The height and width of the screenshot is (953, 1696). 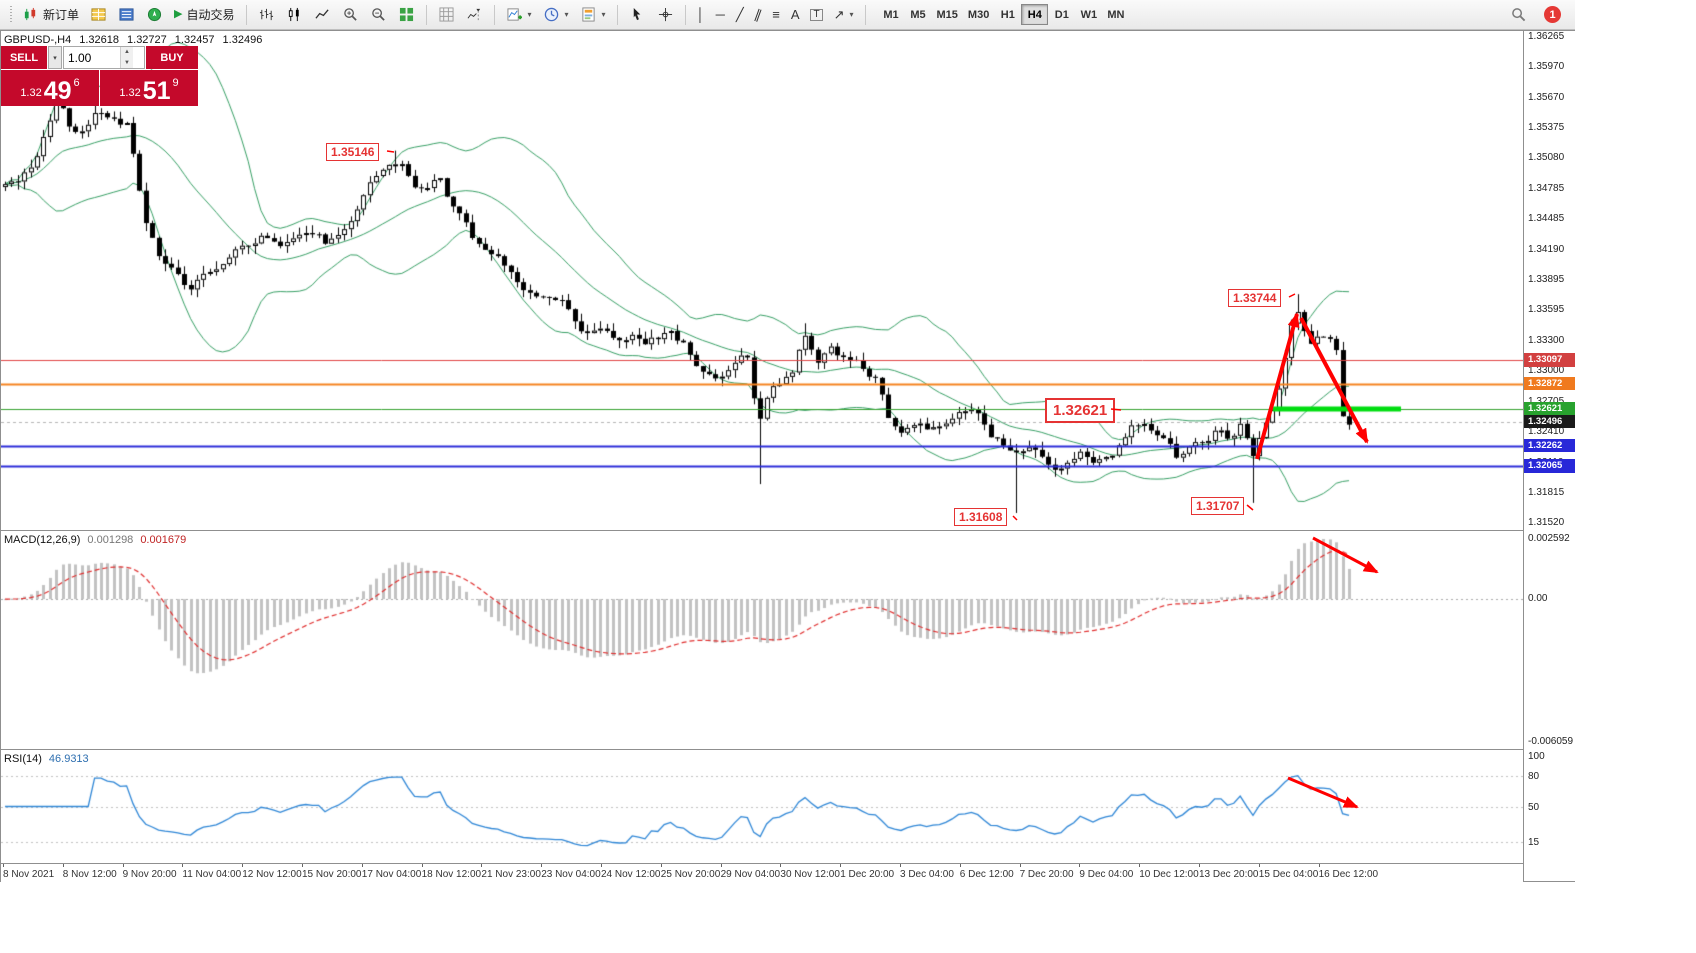 What do you see at coordinates (1007, 14) in the screenshot?
I see `timeframe-h1-button: H1` at bounding box center [1007, 14].